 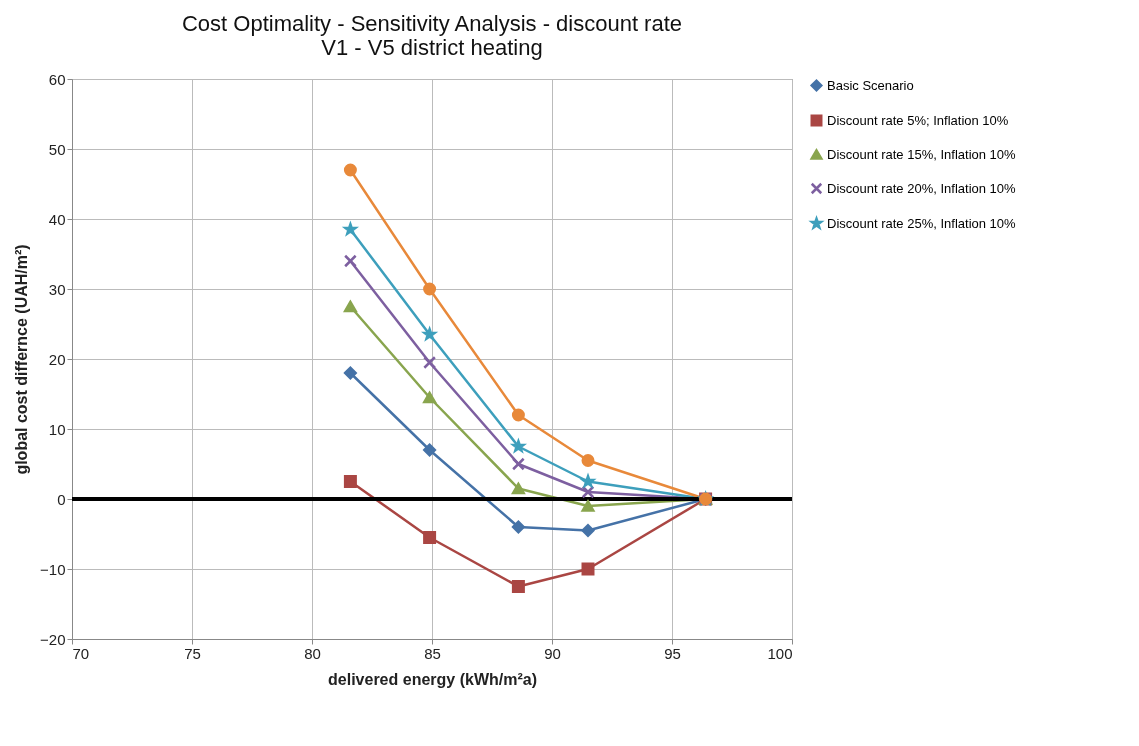 What do you see at coordinates (192, 653) in the screenshot?
I see `x-tick-label: 75` at bounding box center [192, 653].